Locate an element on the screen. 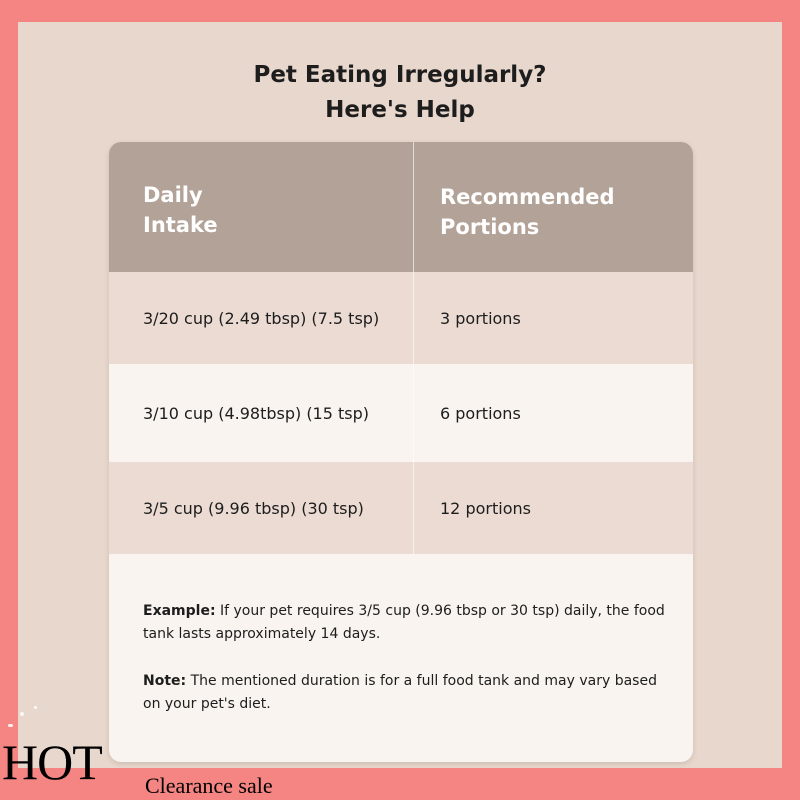  header-recommended-portions-line-1: Recommended is located at coordinates (527, 197).